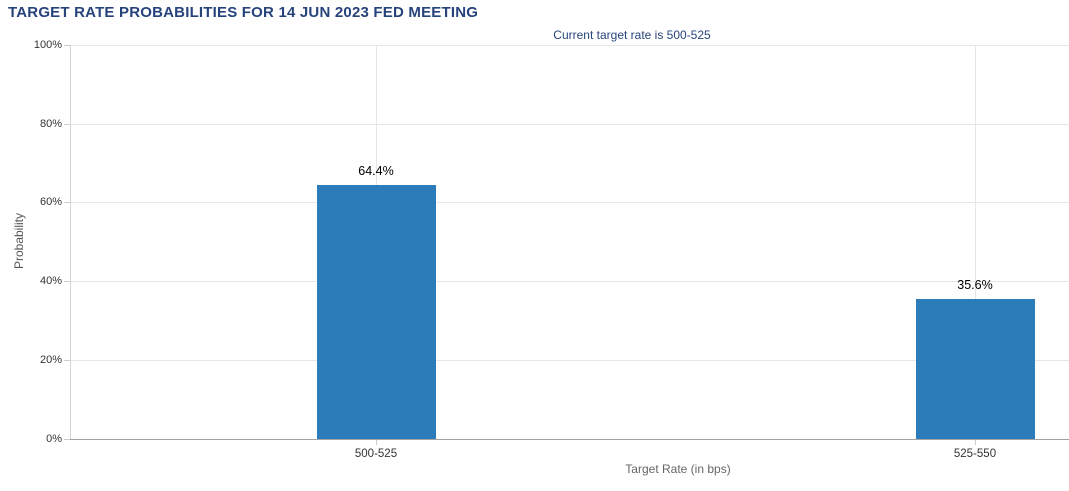 The width and height of the screenshot is (1069, 491). Describe the element at coordinates (70, 242) in the screenshot. I see `y-axis-line` at that location.